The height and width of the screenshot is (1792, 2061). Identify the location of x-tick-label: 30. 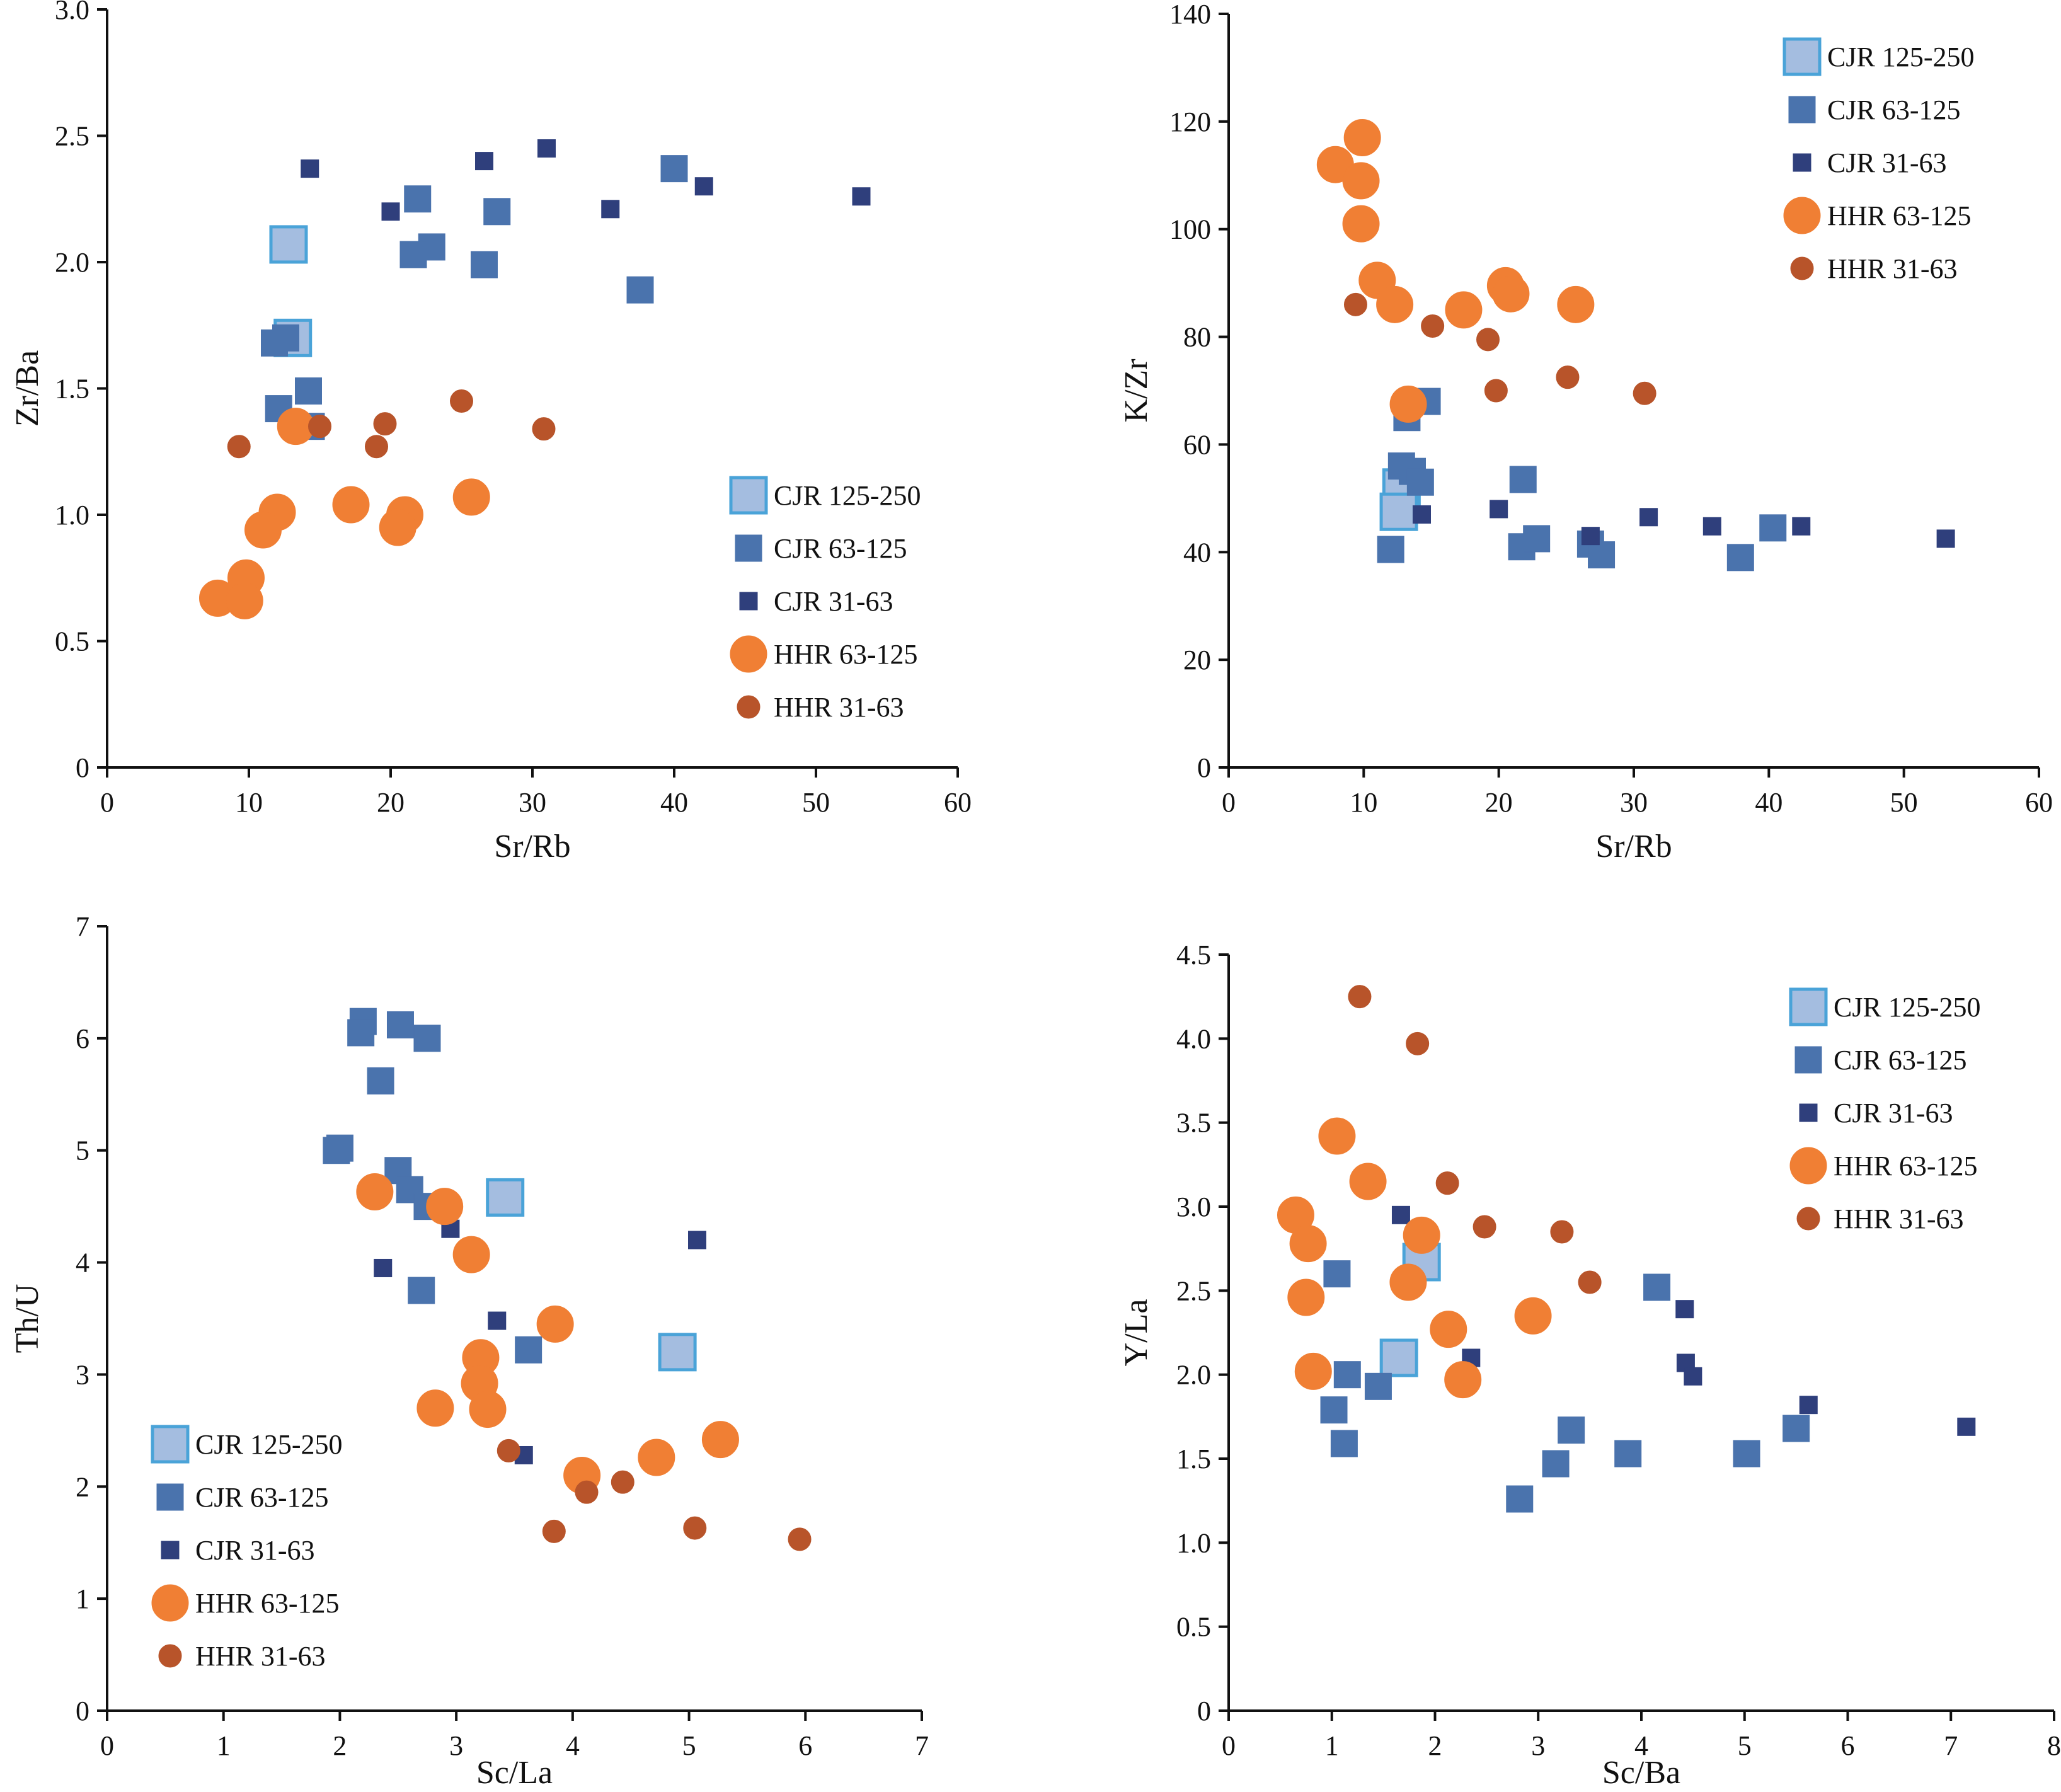
(532, 802).